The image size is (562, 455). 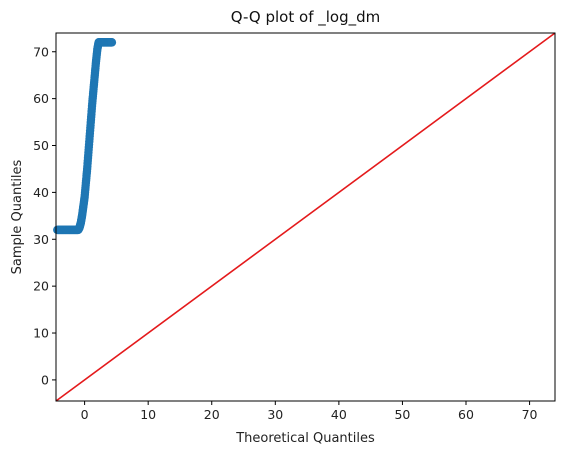 I want to click on y-axis-label: Sample Quantiles, so click(x=17, y=216).